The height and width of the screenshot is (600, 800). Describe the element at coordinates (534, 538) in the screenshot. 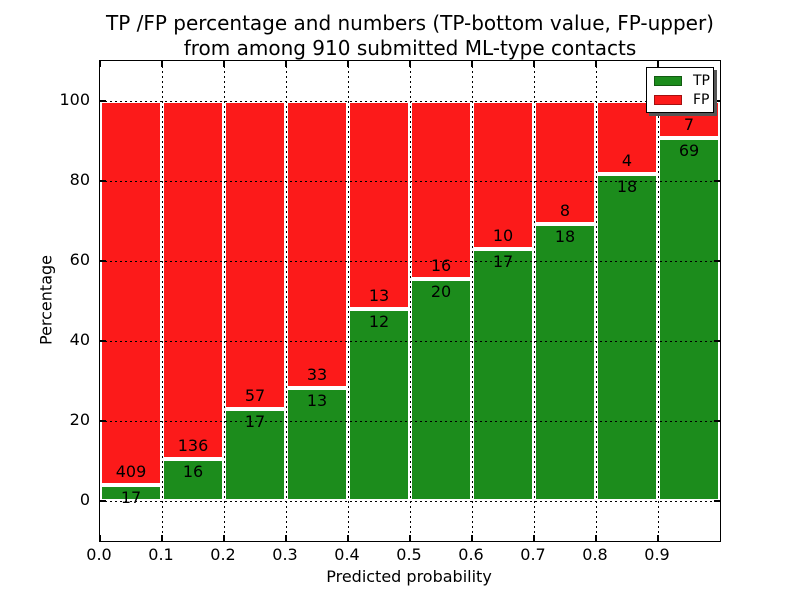

I see `x-tick-bottom-0.7` at that location.